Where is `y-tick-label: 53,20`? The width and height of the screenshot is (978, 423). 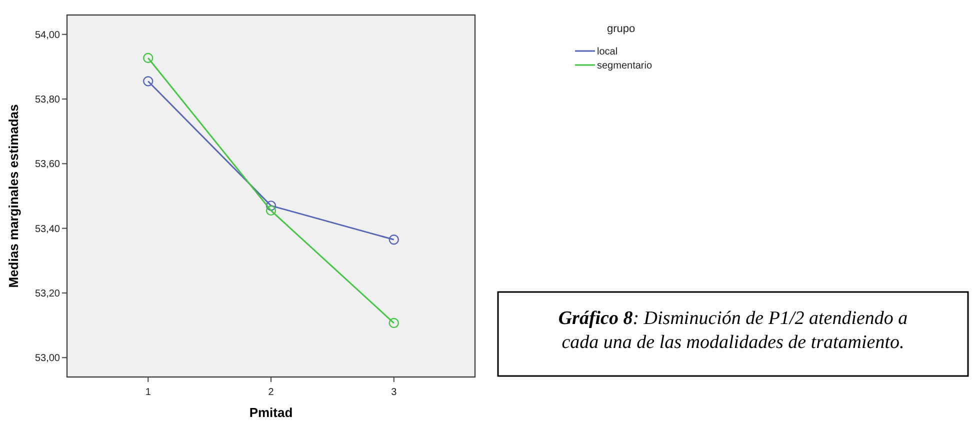 y-tick-label: 53,20 is located at coordinates (47, 294).